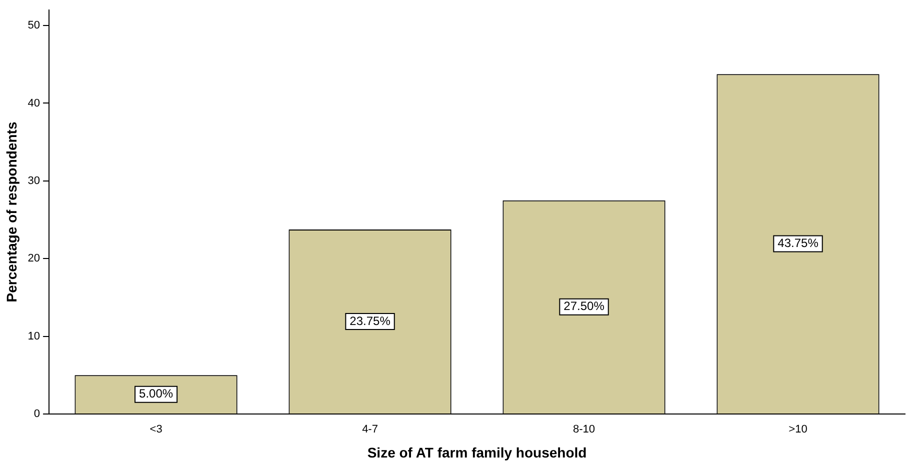 This screenshot has height=466, width=915. Describe the element at coordinates (584, 306) in the screenshot. I see `data-label: 27.50%` at that location.